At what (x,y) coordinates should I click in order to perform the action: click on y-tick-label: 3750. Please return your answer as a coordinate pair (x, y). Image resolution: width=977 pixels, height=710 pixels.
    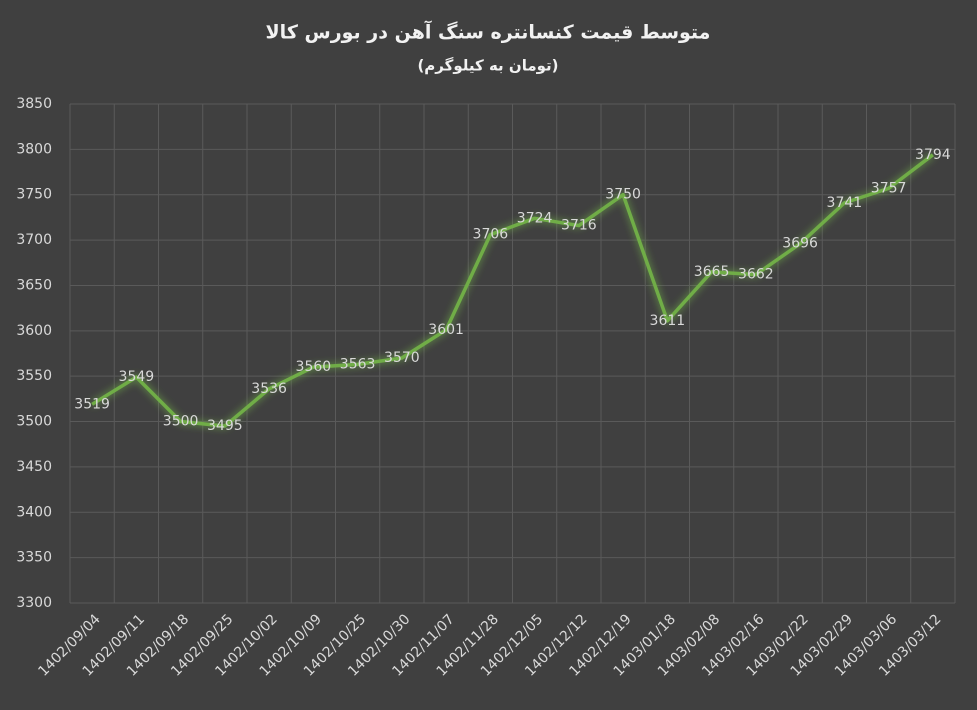
    Looking at the image, I should click on (34, 195).